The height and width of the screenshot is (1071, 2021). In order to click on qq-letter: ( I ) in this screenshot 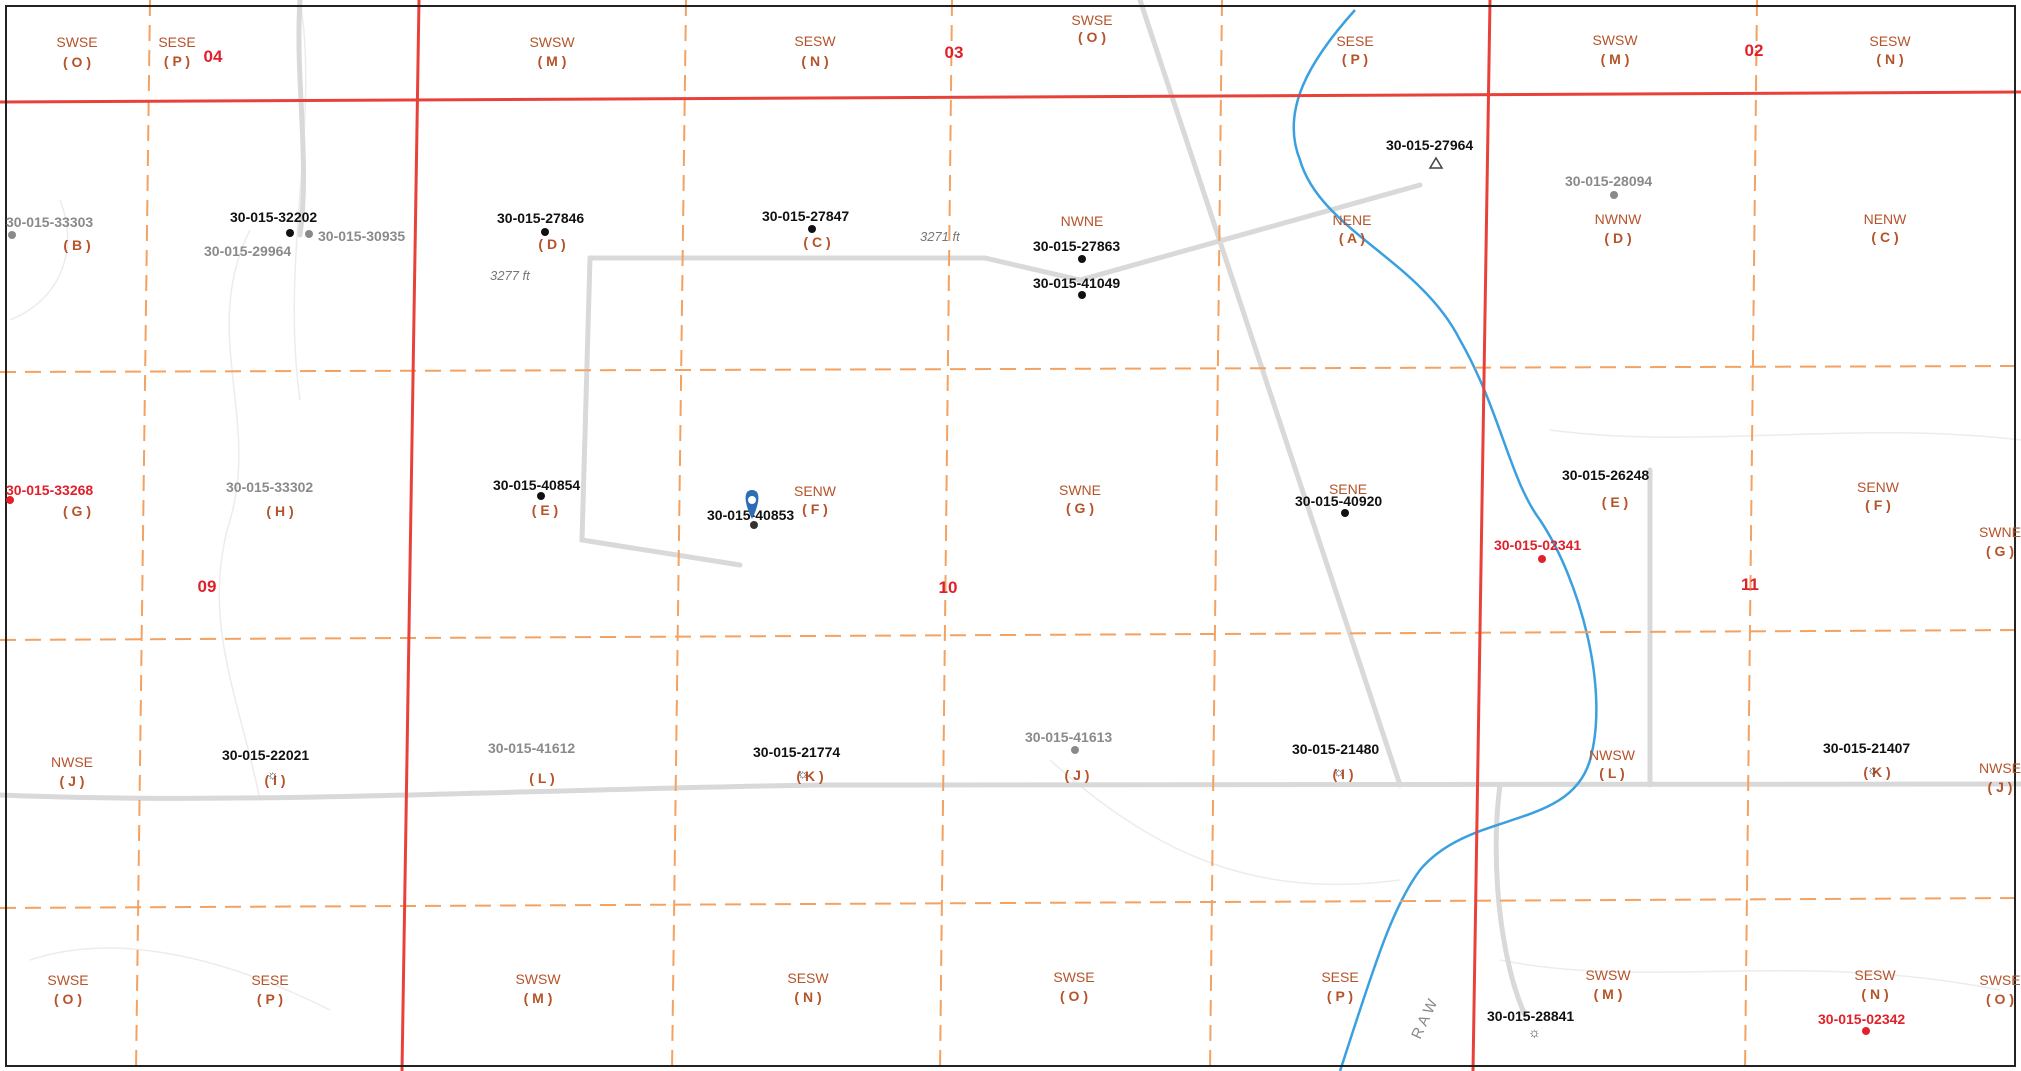, I will do `click(1343, 774)`.